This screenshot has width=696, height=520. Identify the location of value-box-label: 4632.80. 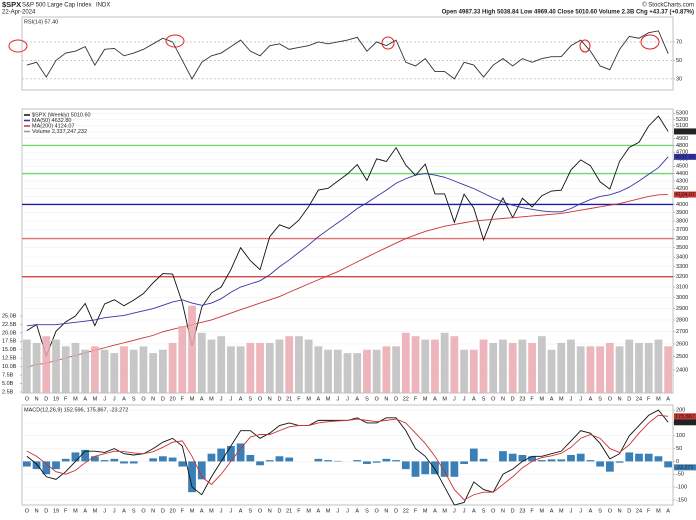
(685, 157).